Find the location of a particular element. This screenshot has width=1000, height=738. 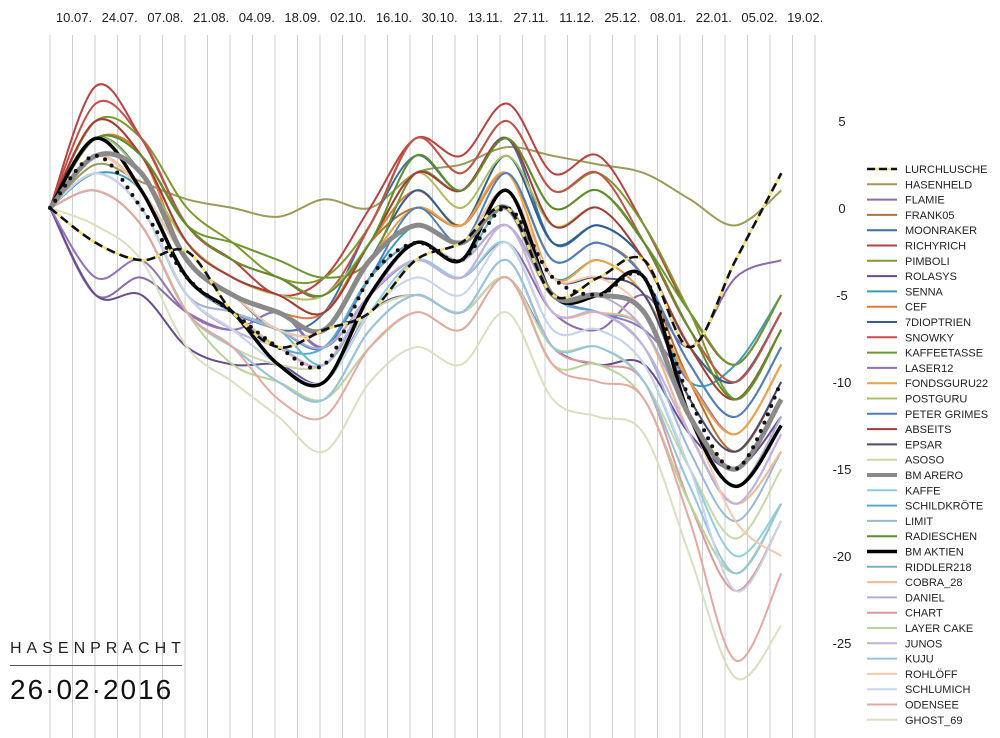

legend-item: BM AKTIEN is located at coordinates (915, 553).